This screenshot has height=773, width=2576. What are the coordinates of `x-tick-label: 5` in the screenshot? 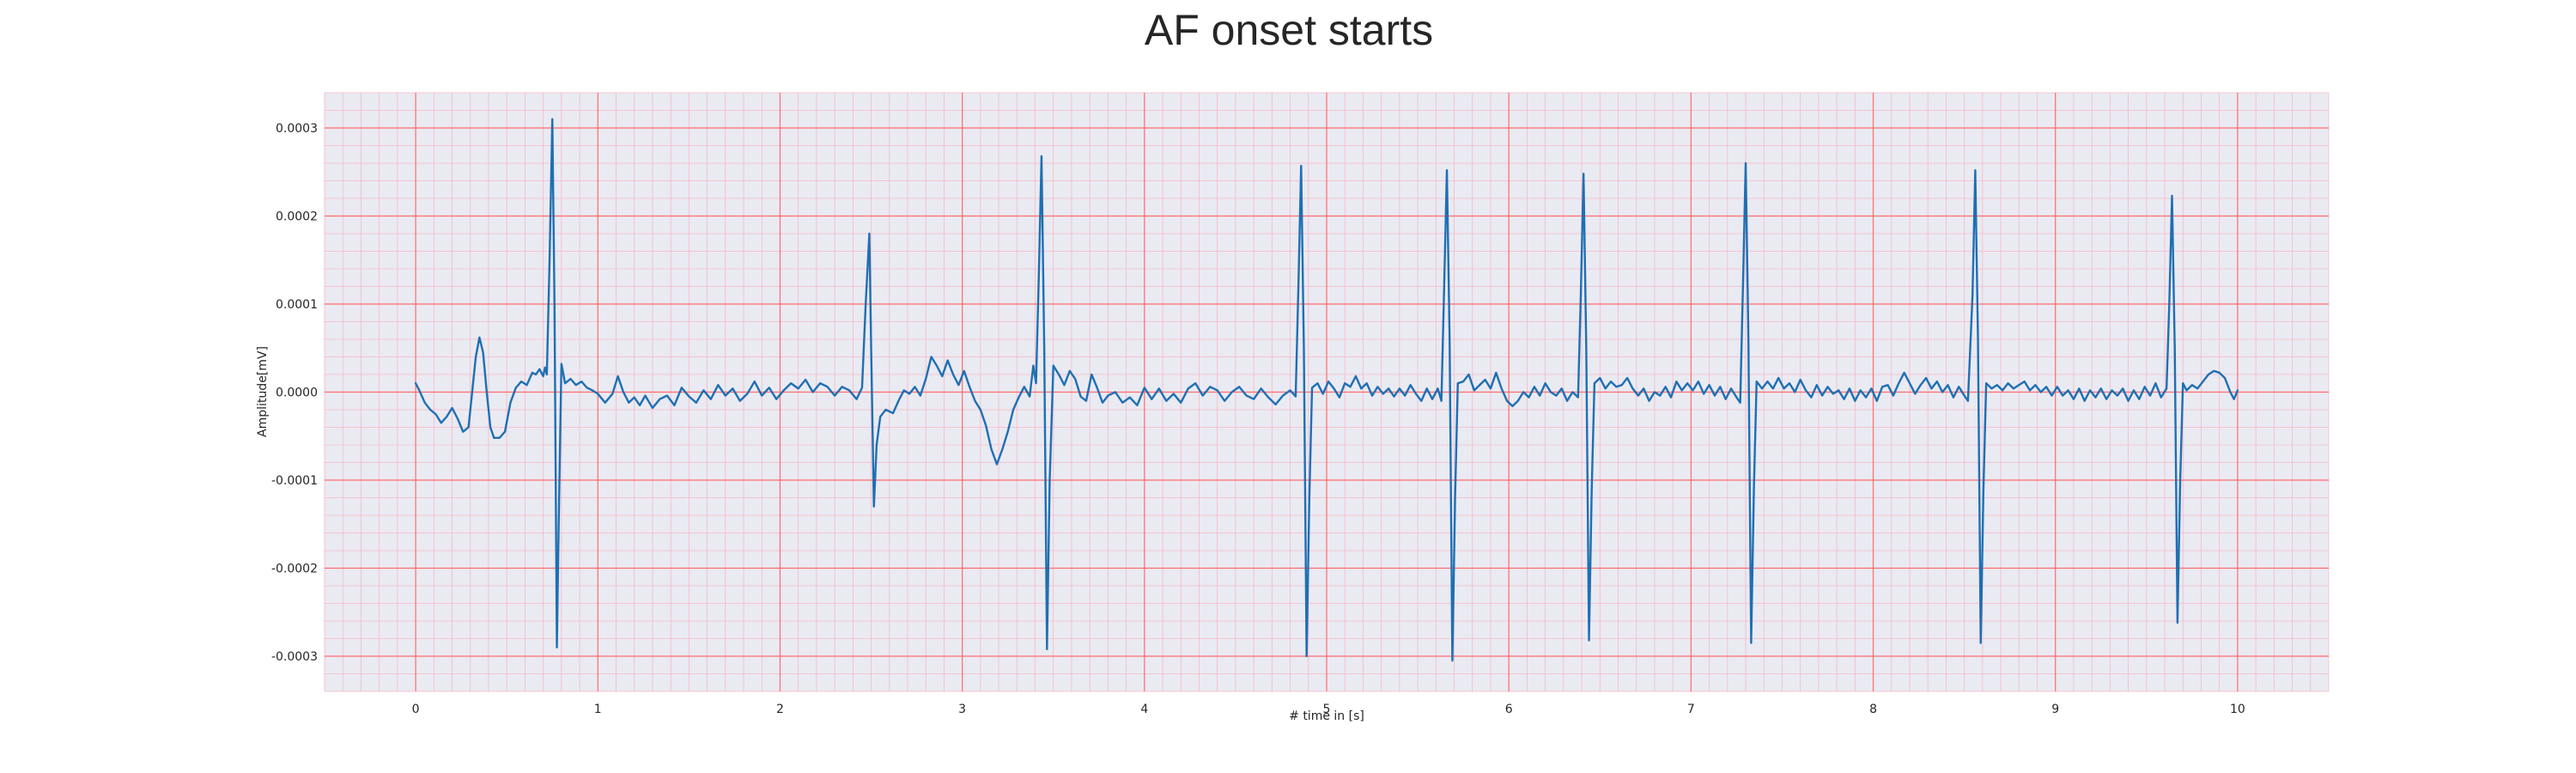 It's located at (1327, 709).